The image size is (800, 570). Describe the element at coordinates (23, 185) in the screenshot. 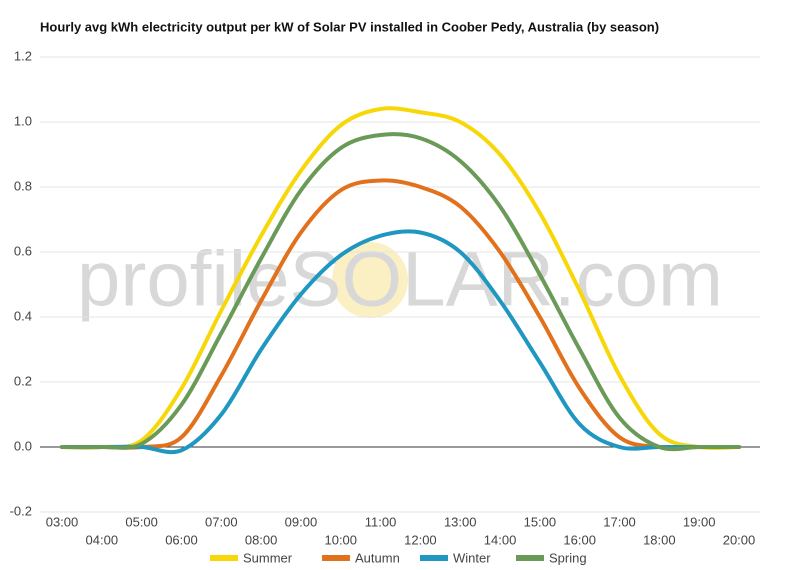

I see `y-tick-label: 0.8` at that location.